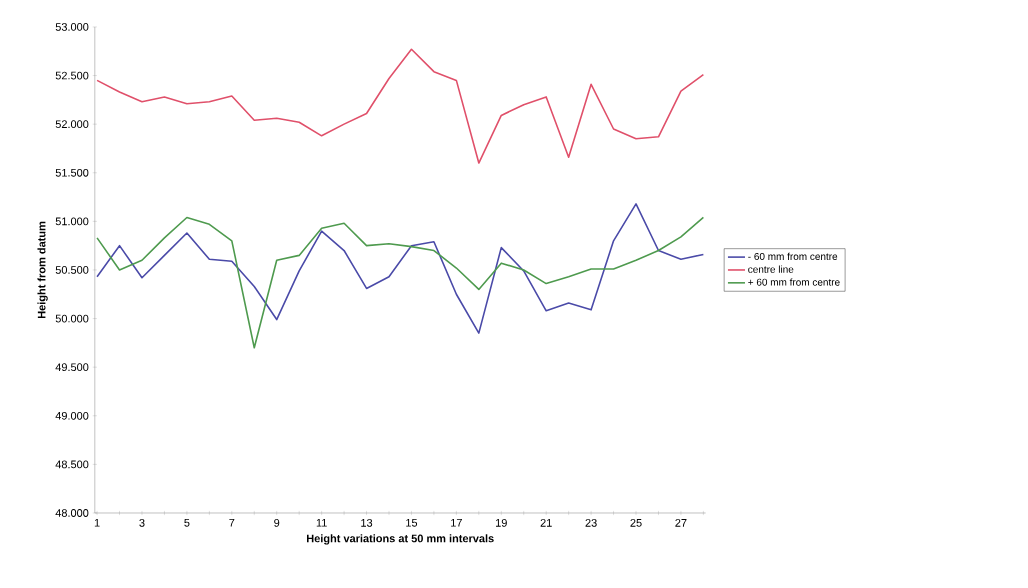 The image size is (1028, 588). I want to click on x-tick-label: 13, so click(367, 523).